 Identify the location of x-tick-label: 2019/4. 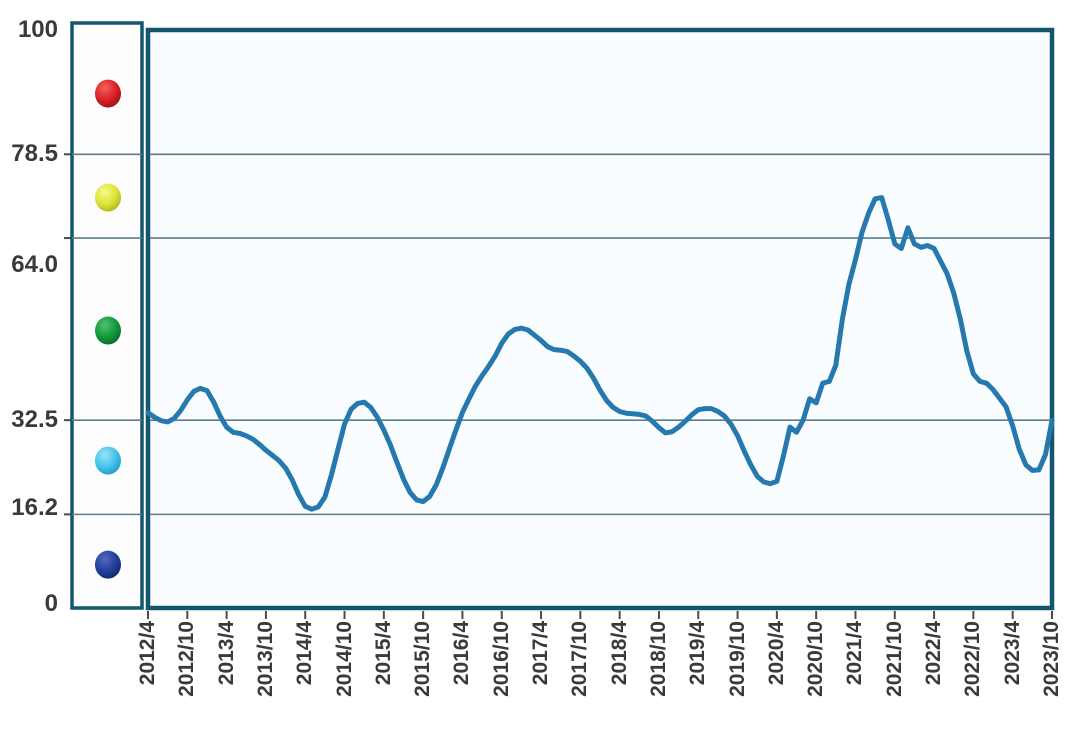
(698, 653).